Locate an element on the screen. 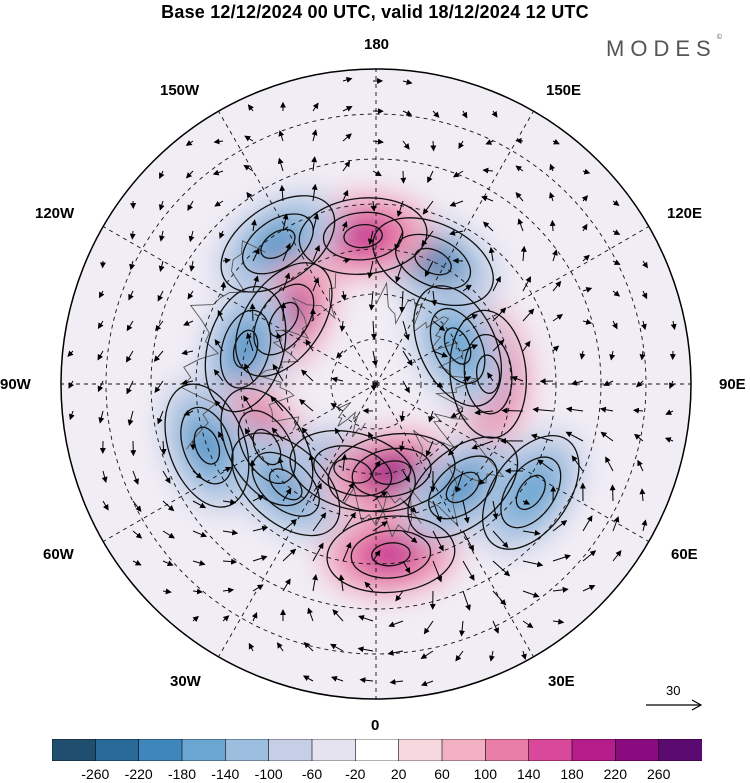  colorbar-tick-label: -100 is located at coordinates (268, 774).